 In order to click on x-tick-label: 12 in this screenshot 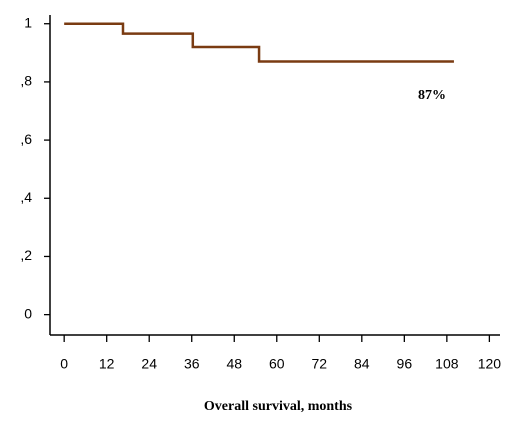, I will do `click(107, 364)`.